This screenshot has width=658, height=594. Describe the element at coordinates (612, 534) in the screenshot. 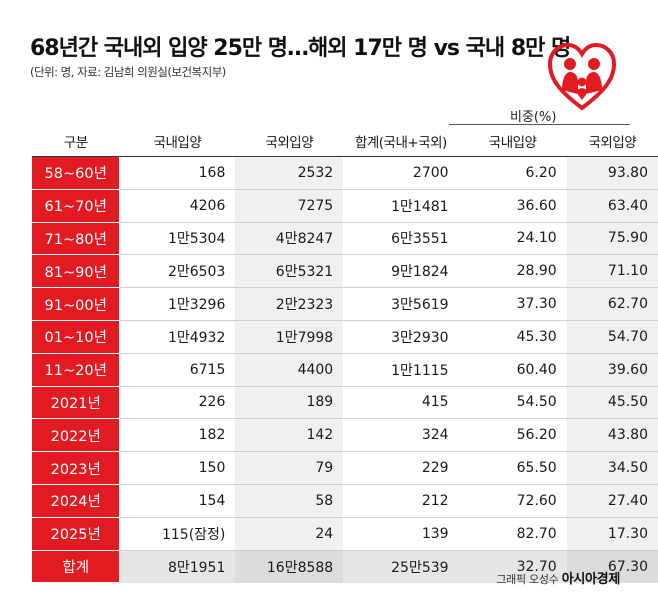

I see `overseas-ratio-cell: 17.30` at that location.